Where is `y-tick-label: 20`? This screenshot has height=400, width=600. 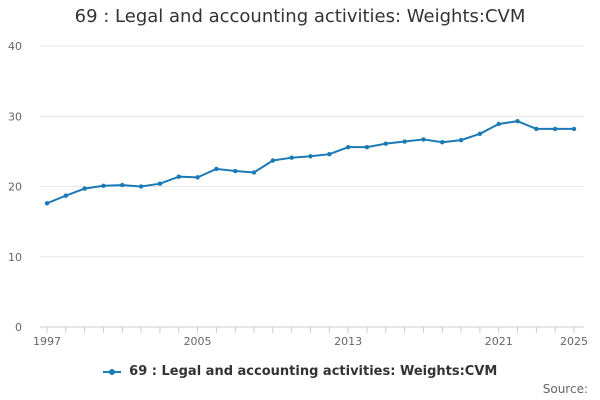 y-tick-label: 20 is located at coordinates (15, 187).